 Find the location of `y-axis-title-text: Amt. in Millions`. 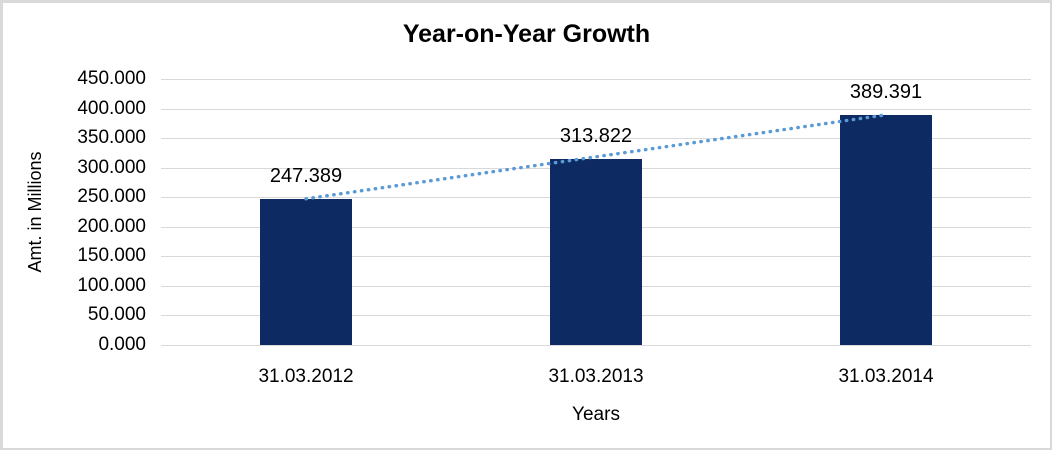

y-axis-title-text: Amt. in Millions is located at coordinates (35, 212).